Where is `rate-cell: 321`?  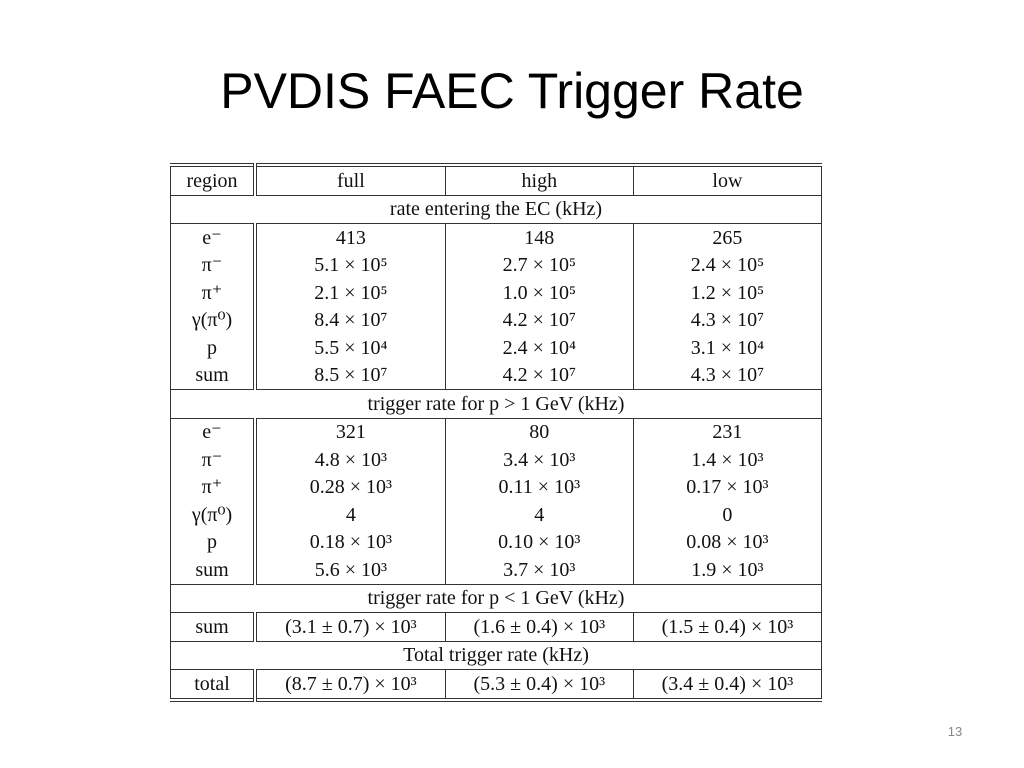 rate-cell: 321 is located at coordinates (350, 431).